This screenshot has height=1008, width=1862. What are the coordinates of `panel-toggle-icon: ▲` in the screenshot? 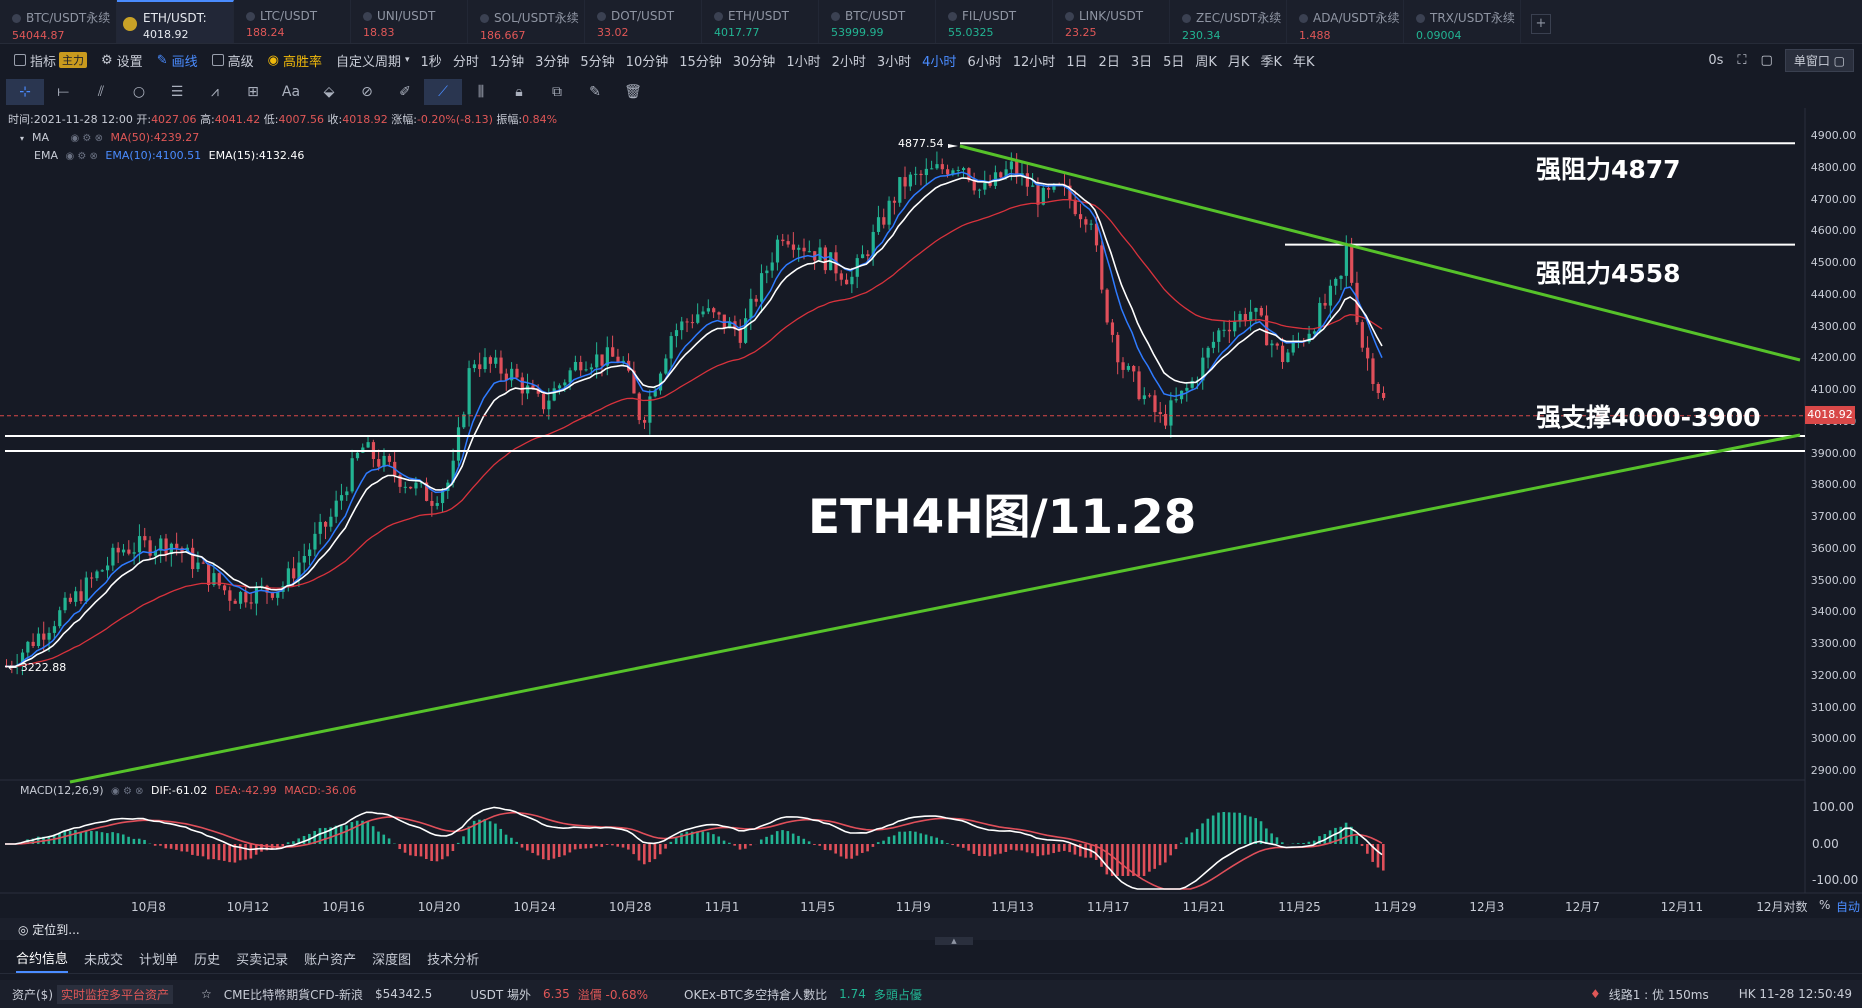 It's located at (954, 941).